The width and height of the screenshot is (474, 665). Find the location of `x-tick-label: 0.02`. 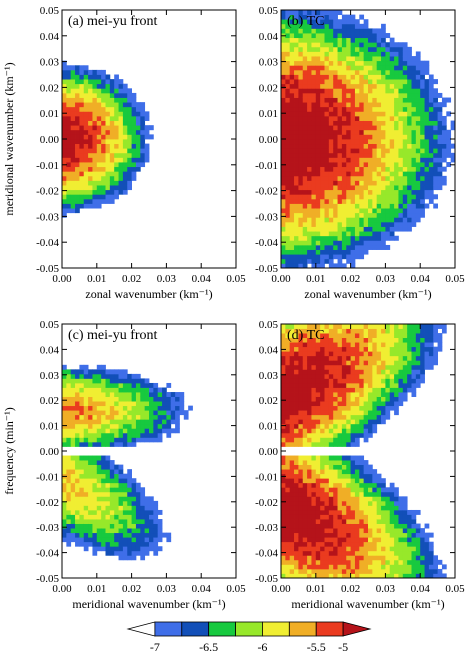

x-tick-label: 0.02 is located at coordinates (131, 279).